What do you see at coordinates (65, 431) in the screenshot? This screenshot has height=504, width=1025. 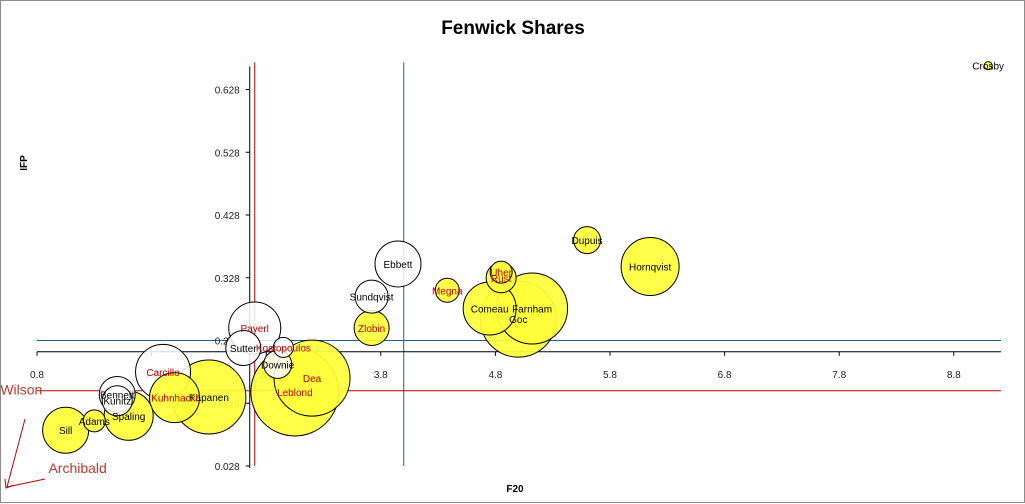 I see `point-label-sill: Sill` at bounding box center [65, 431].